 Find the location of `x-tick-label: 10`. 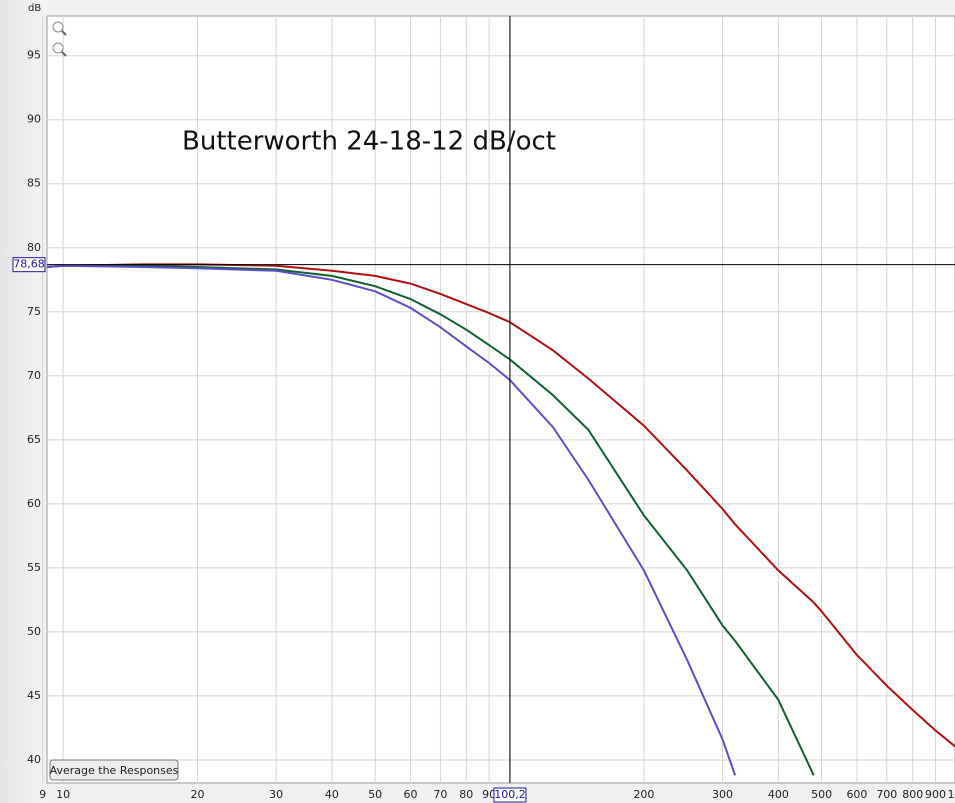

x-tick-label: 10 is located at coordinates (63, 794).